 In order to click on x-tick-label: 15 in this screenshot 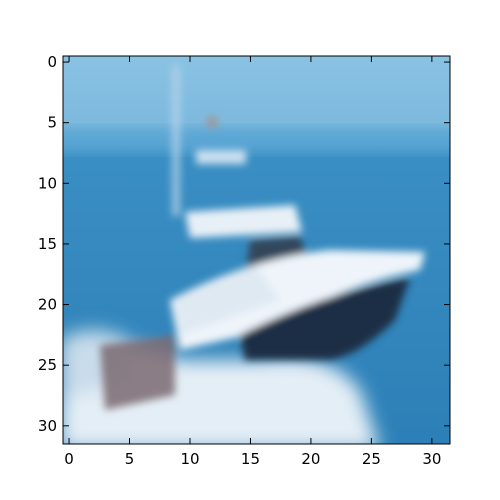, I will do `click(250, 459)`.